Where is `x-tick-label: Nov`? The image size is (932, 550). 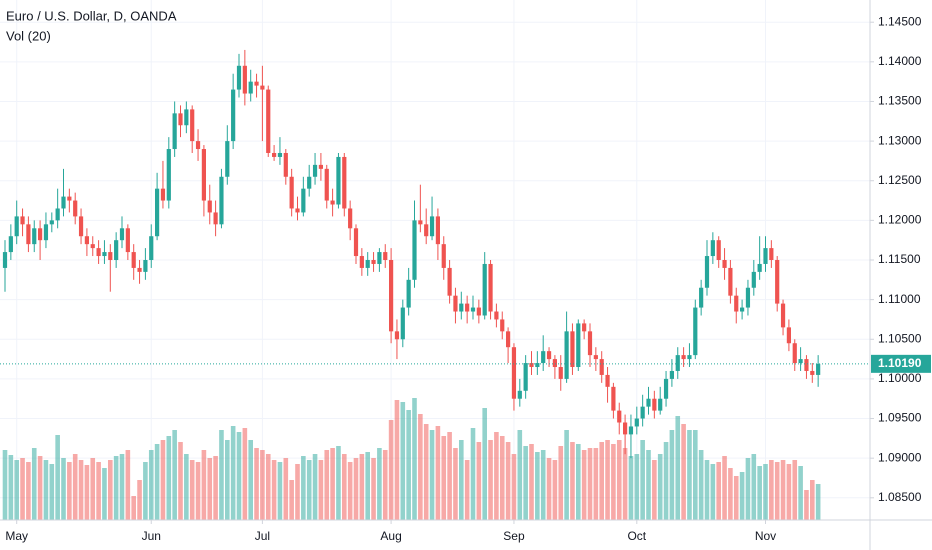
x-tick-label: Nov is located at coordinates (765, 536).